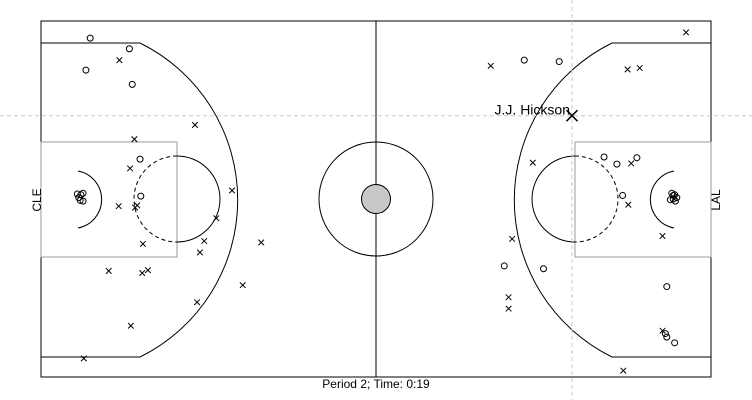  Describe the element at coordinates (109, 199) in the screenshot. I see `left-key` at that location.